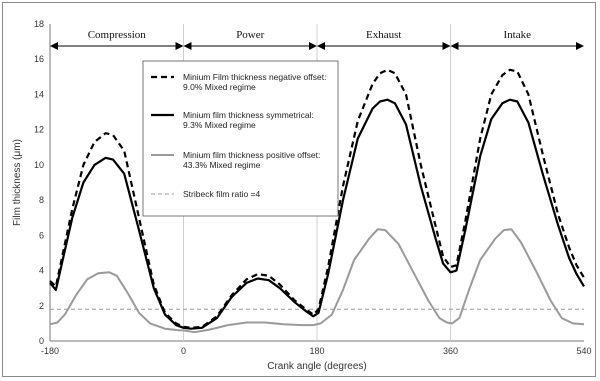  I want to click on x-tick-labels: -180 0 180 360 540, so click(316, 351).